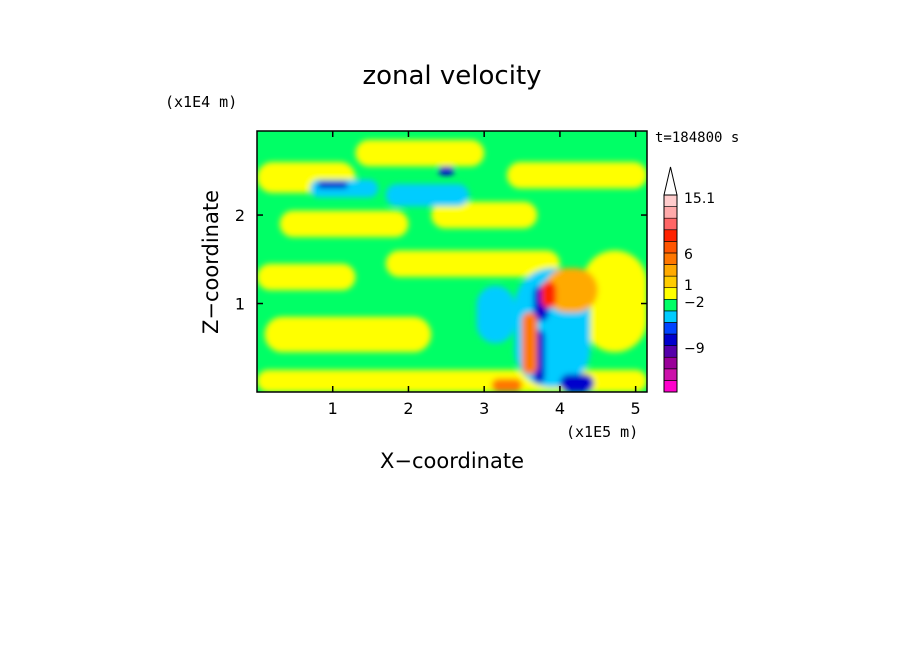  I want to click on x-tick-label: 1, so click(333, 408).